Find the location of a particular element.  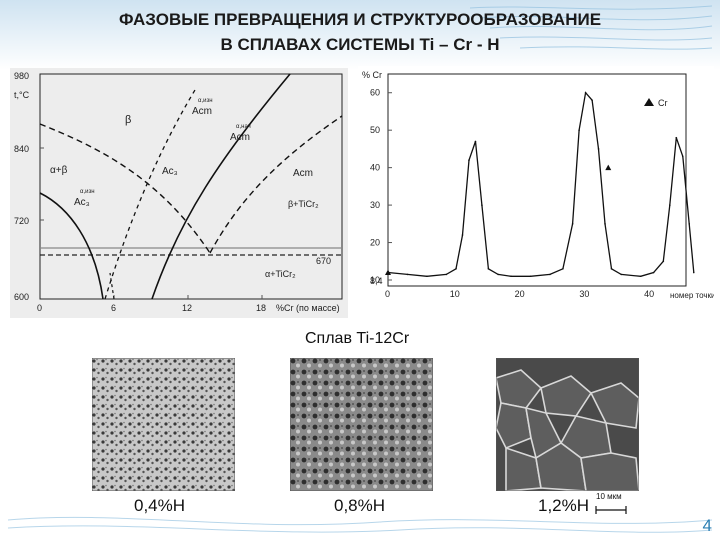

mini-dash is located at coordinates (112, 286).